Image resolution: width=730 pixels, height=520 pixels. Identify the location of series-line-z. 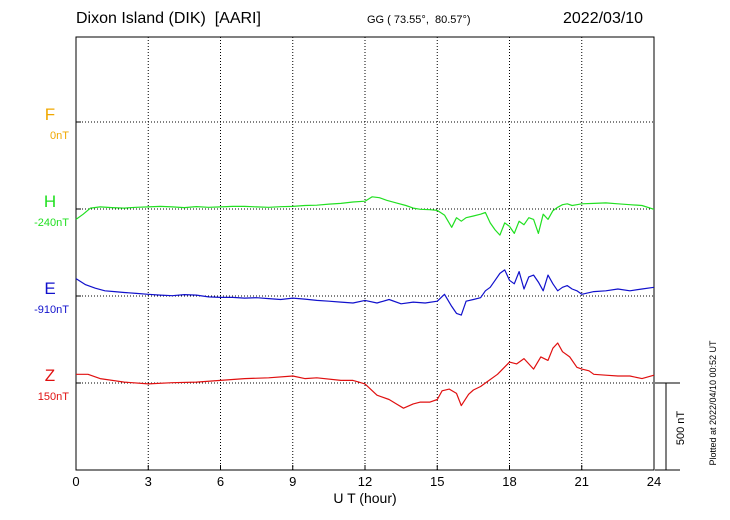
(365, 375).